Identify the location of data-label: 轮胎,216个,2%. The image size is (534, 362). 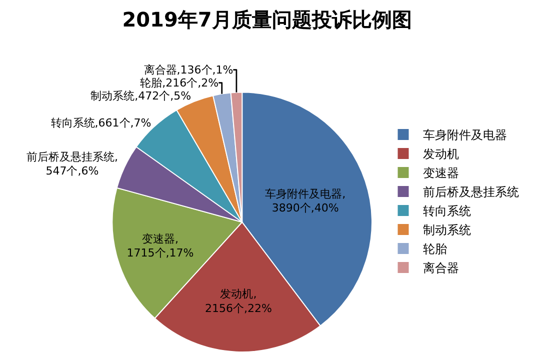
(179, 83).